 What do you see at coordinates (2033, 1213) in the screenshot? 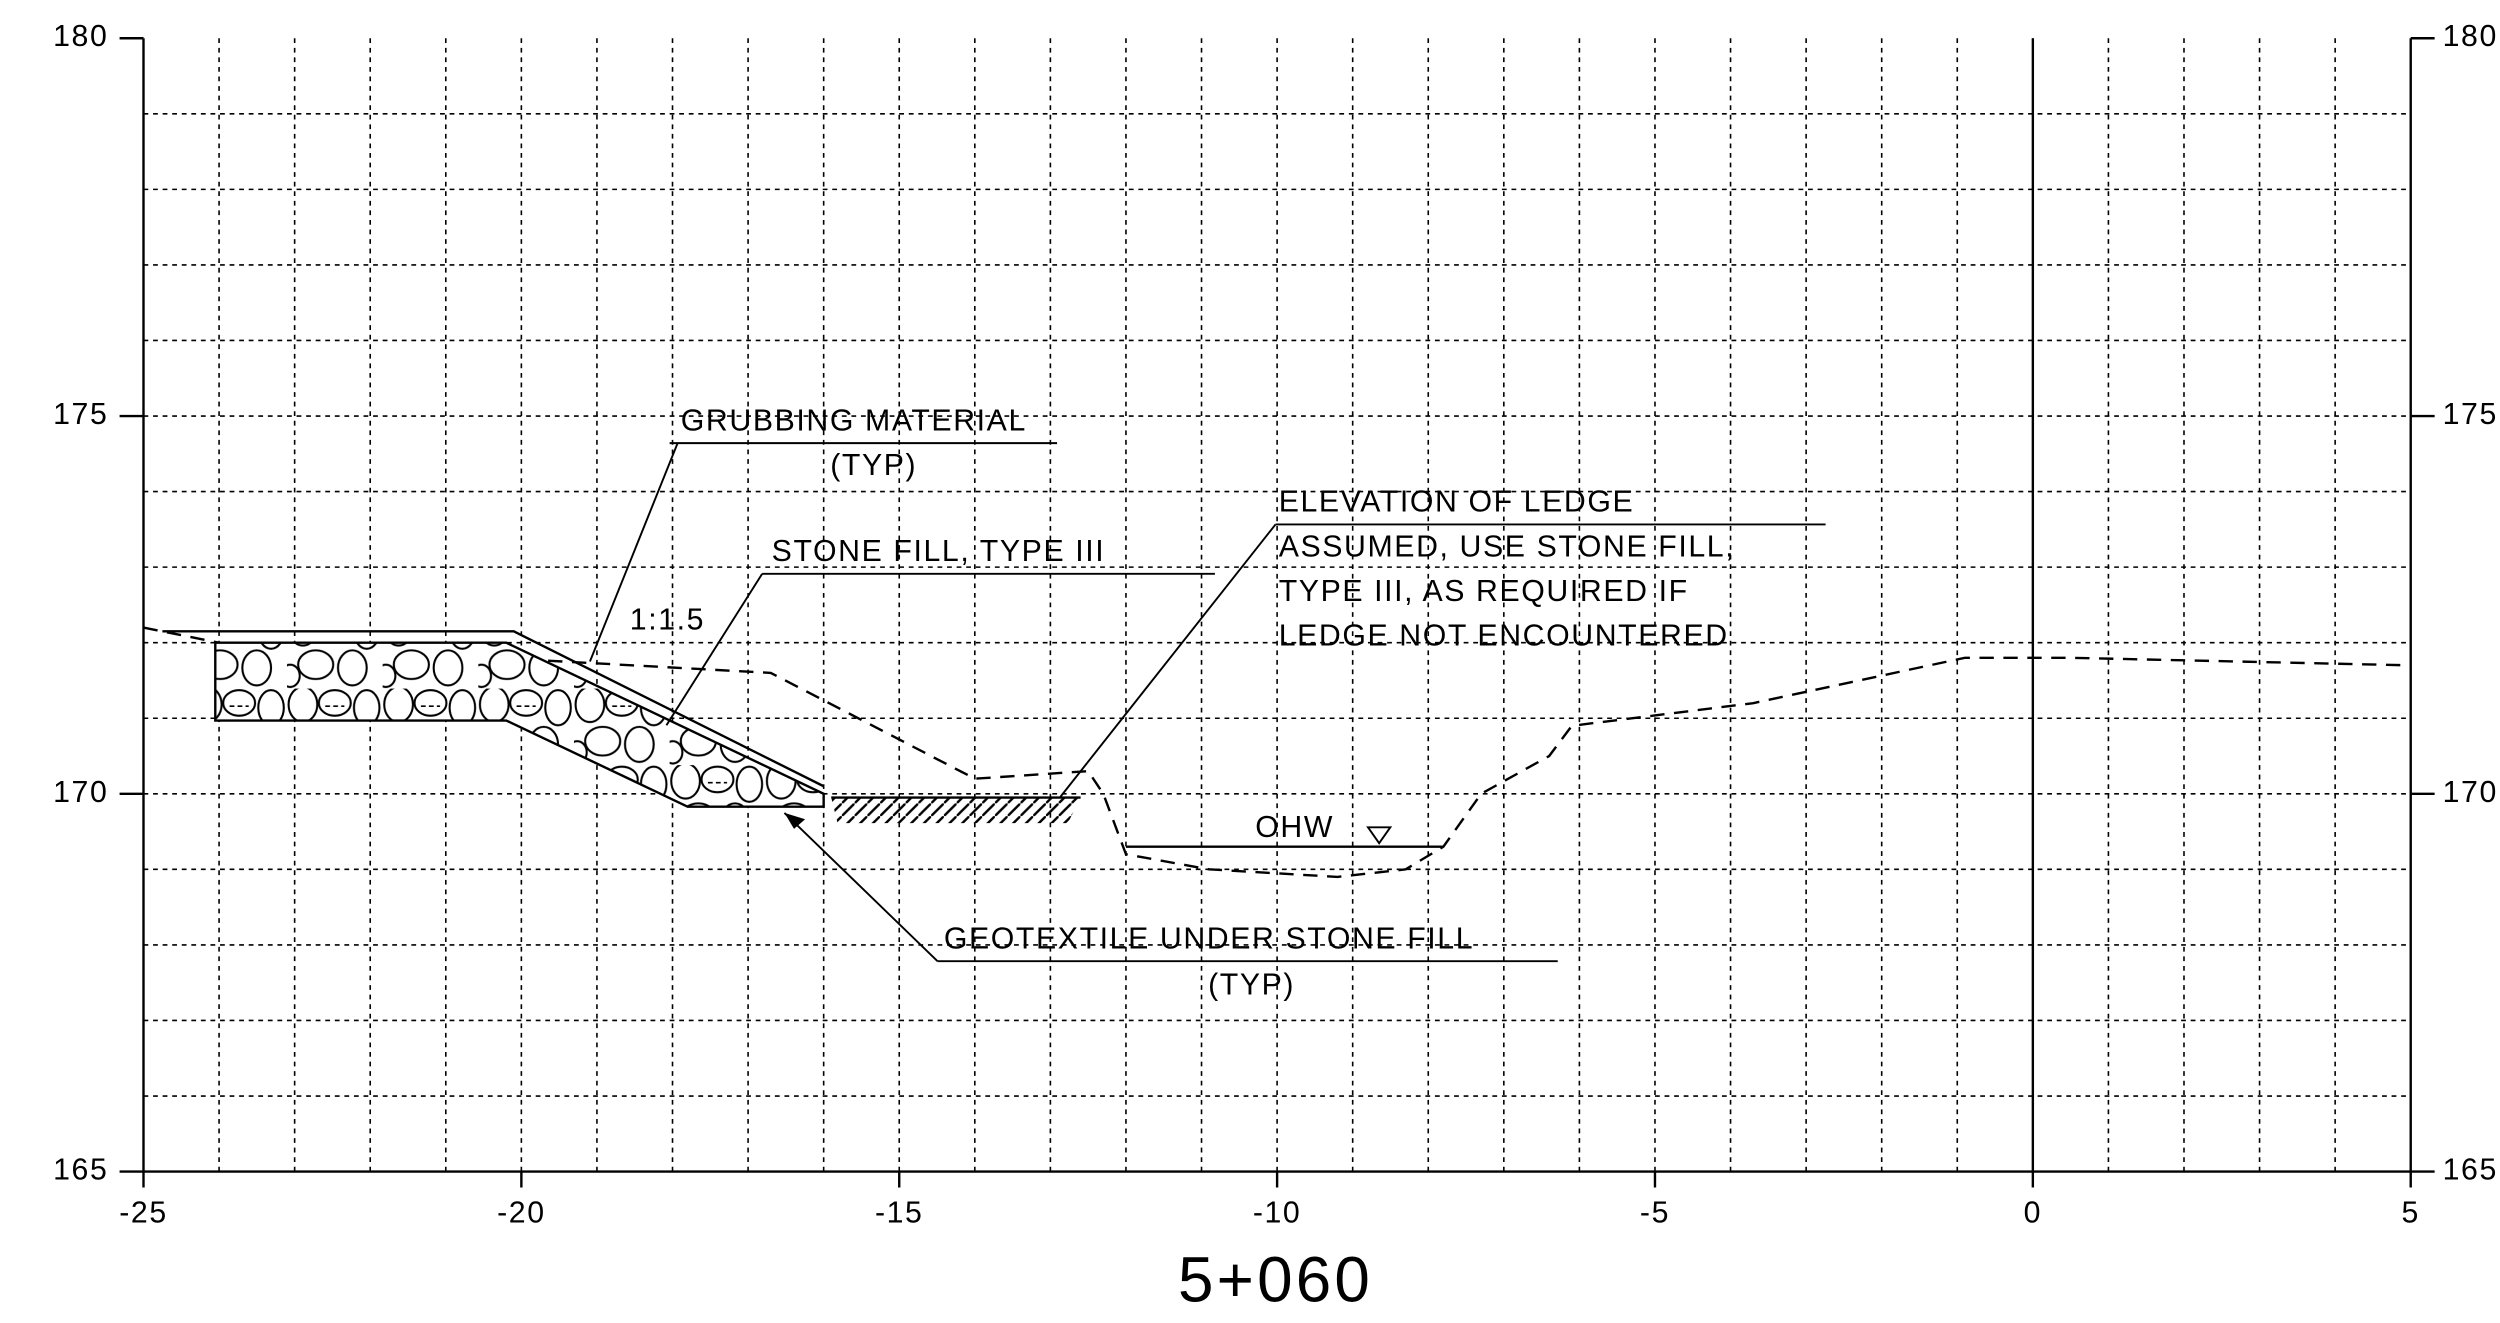
I see `x-tick-label: 0` at bounding box center [2033, 1213].